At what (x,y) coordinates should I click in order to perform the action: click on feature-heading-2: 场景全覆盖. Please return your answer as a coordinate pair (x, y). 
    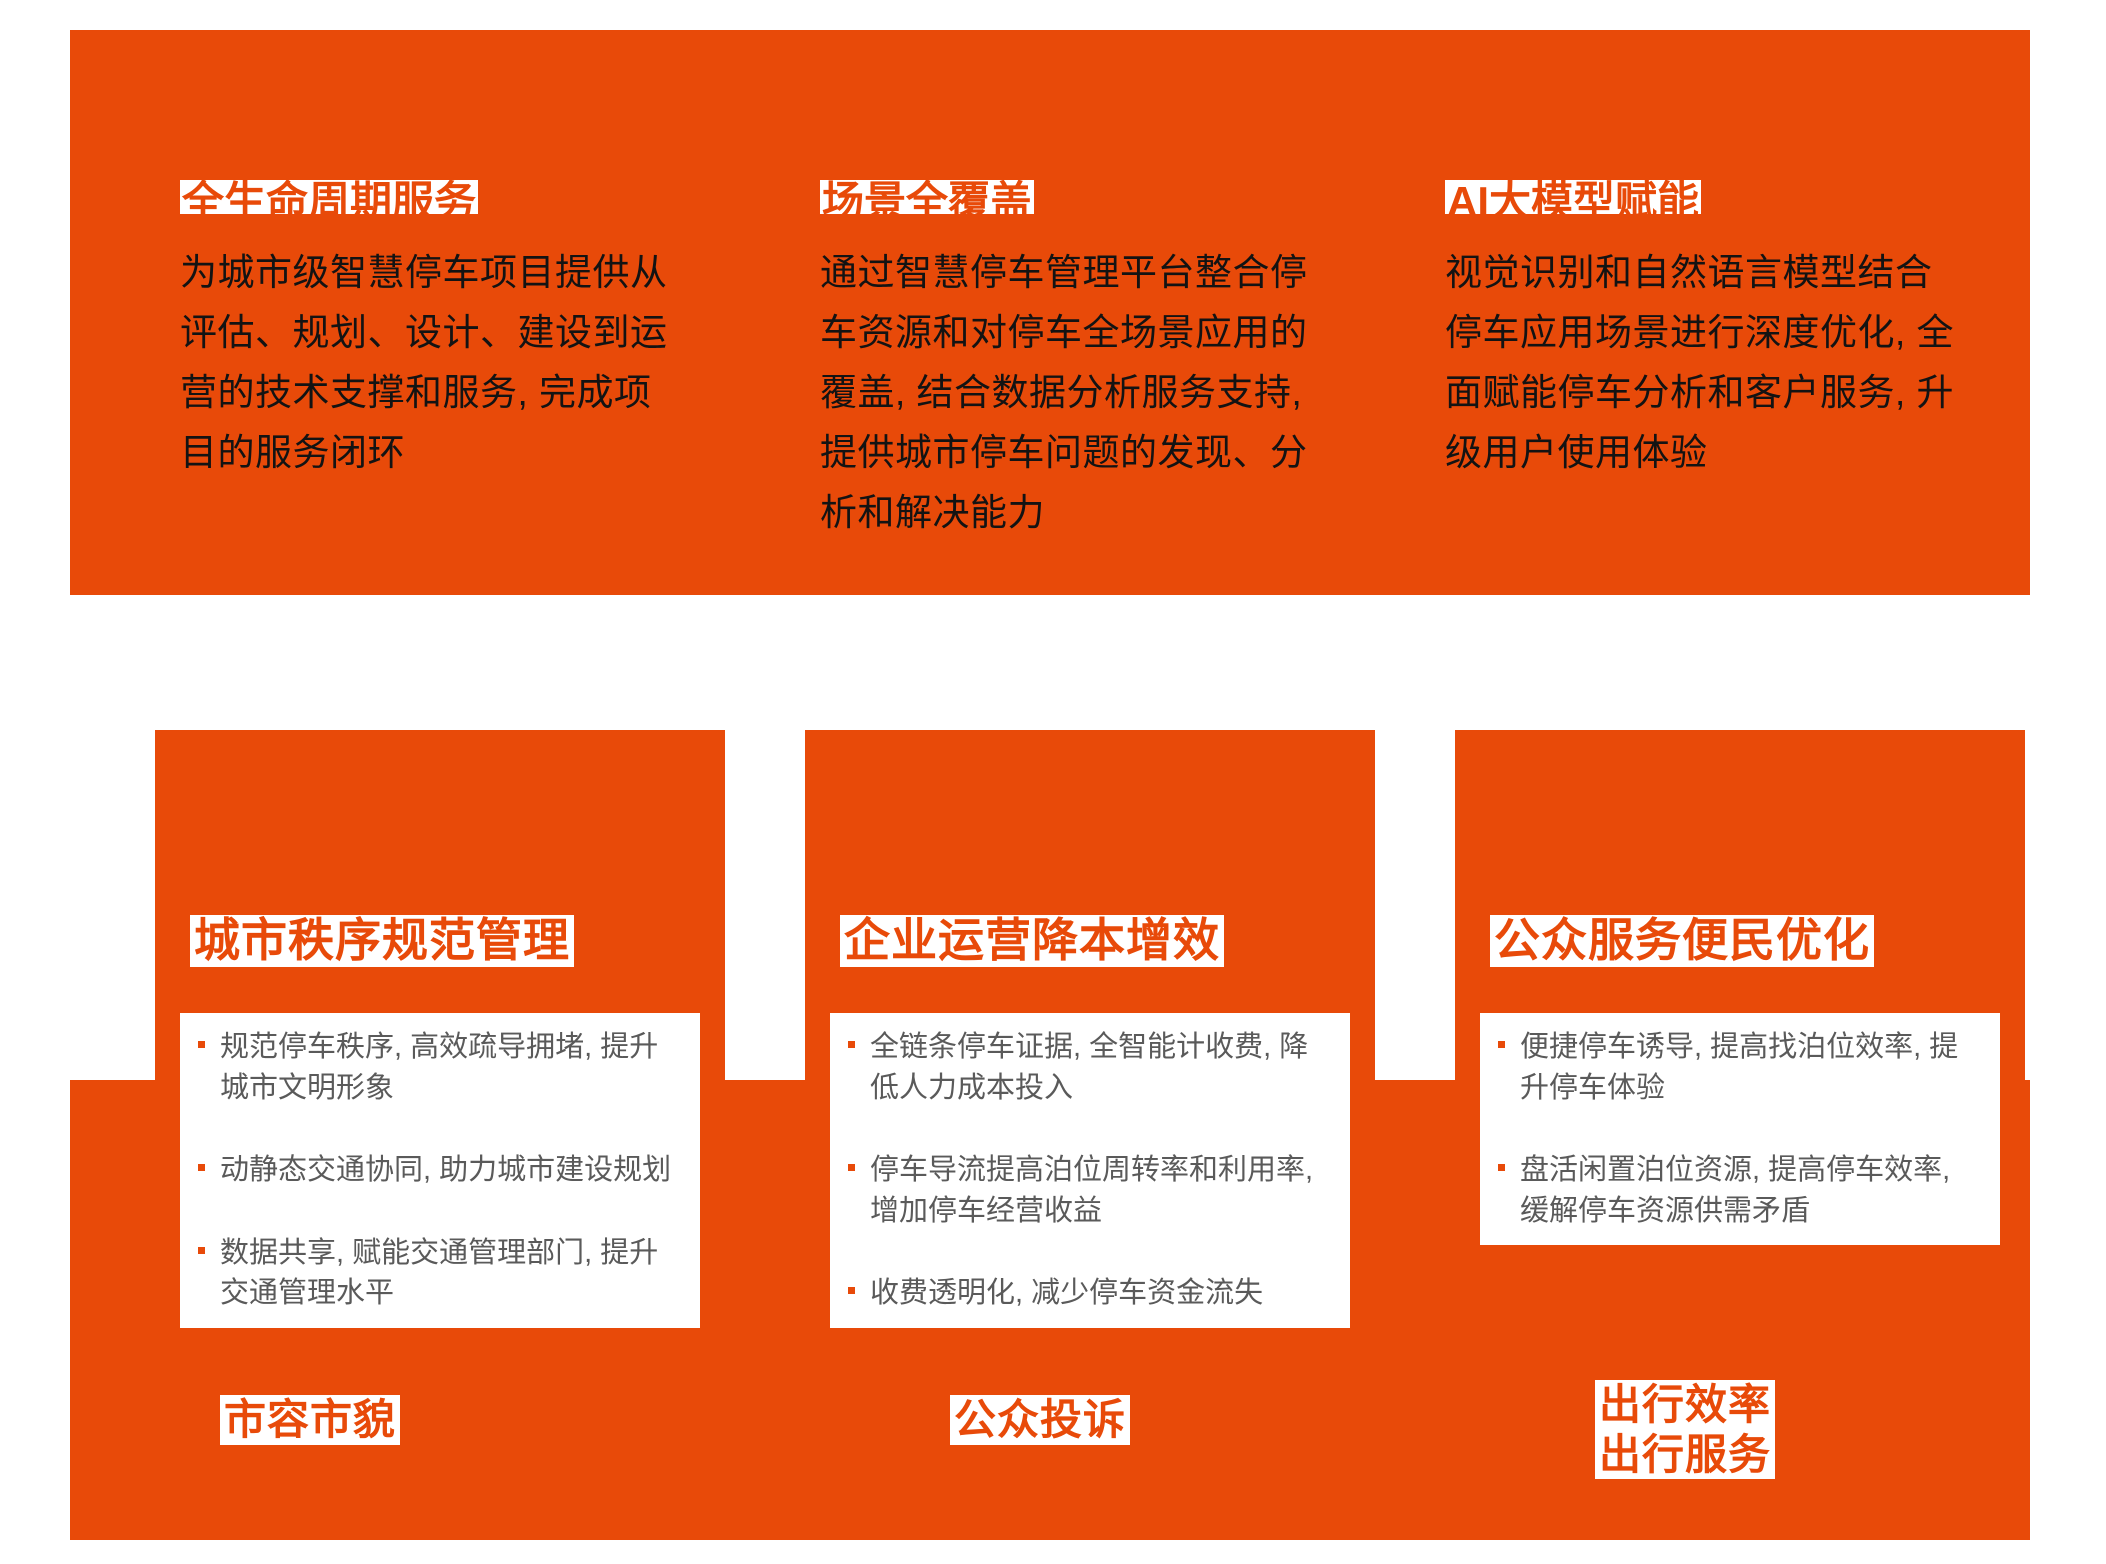
    Looking at the image, I should click on (927, 197).